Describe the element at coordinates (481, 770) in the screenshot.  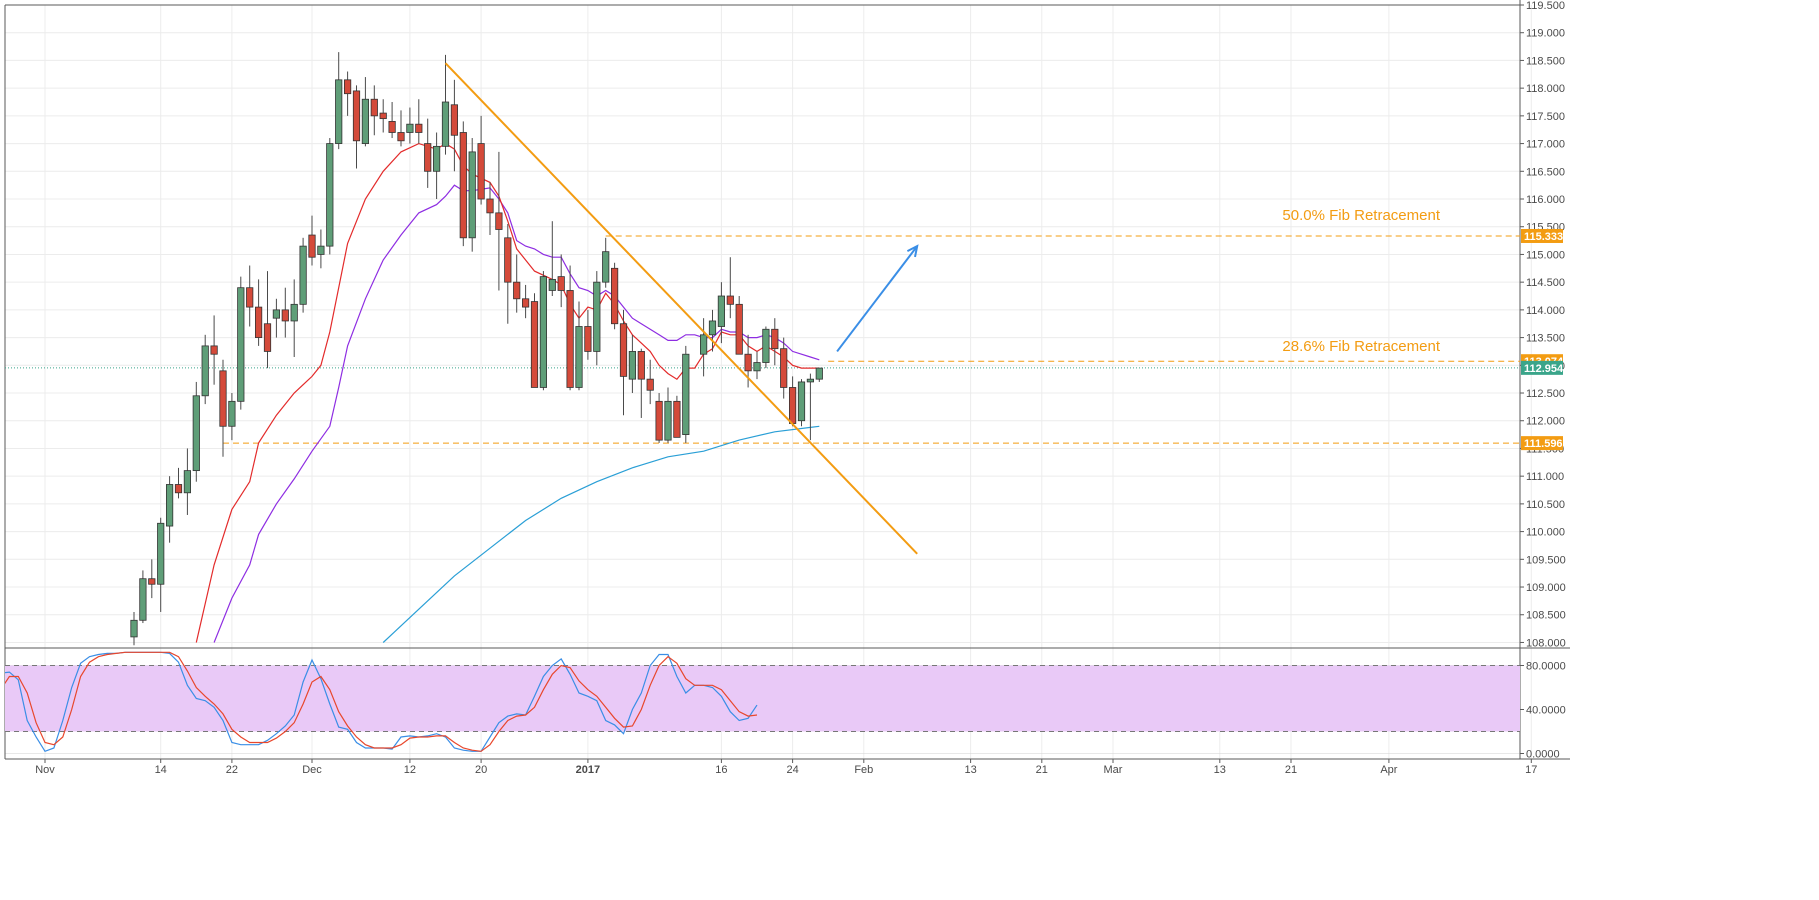
I see `time-tick-label: 20` at that location.